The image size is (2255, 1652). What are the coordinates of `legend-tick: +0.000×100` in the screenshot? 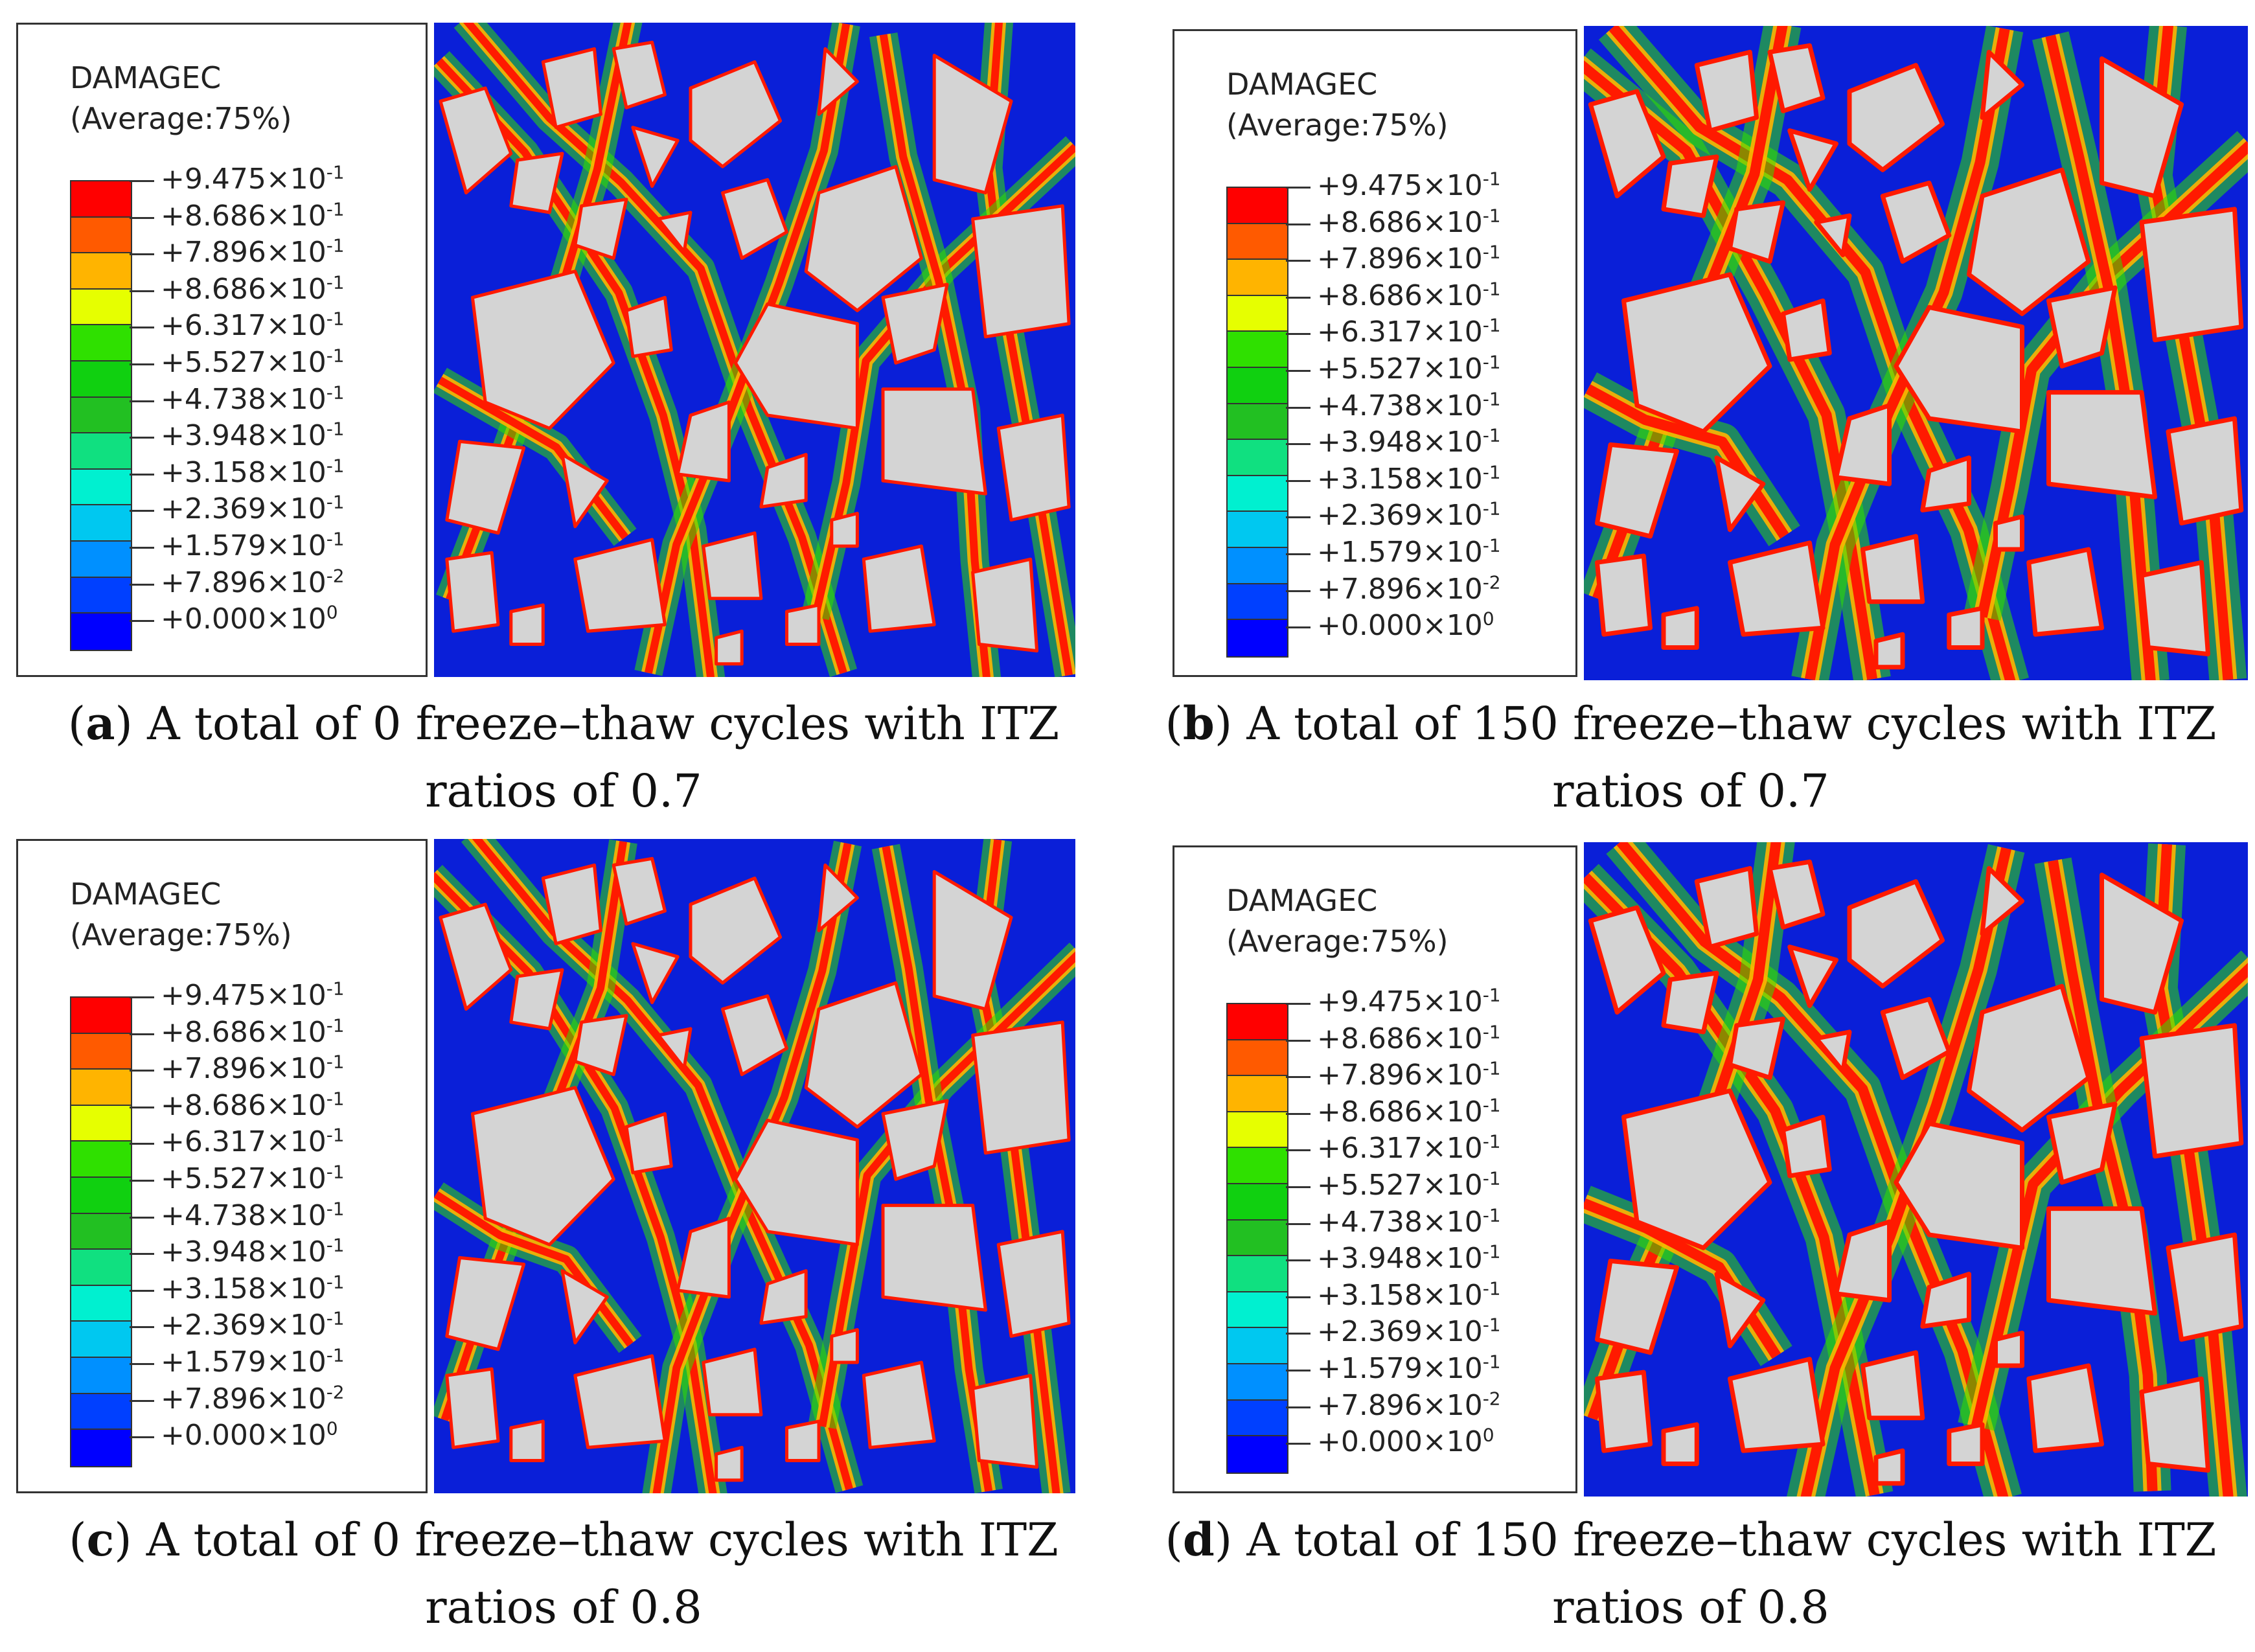 It's located at (234, 619).